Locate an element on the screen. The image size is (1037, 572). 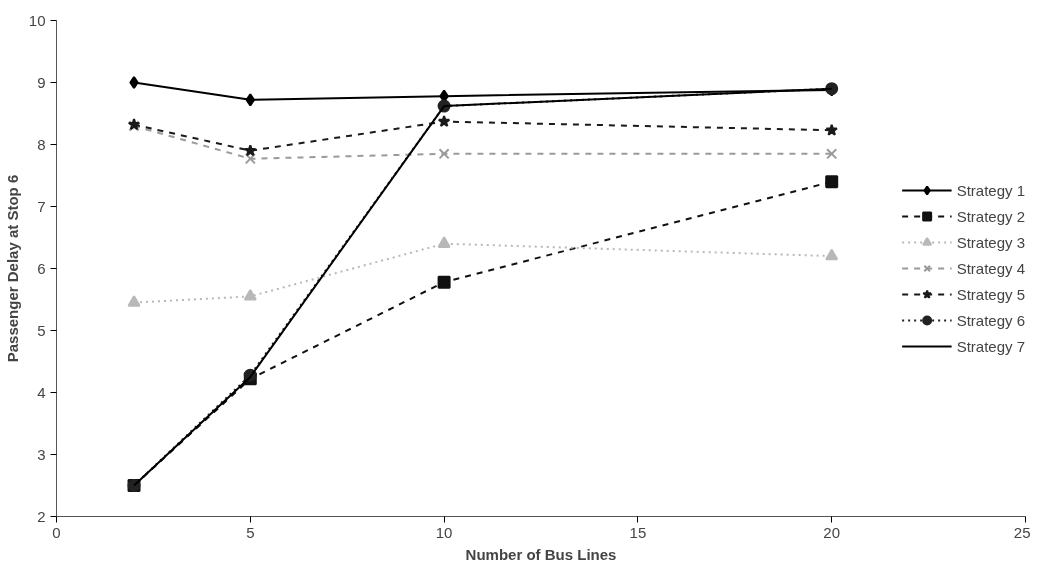
y-tick-label: 5 is located at coordinates (41, 330).